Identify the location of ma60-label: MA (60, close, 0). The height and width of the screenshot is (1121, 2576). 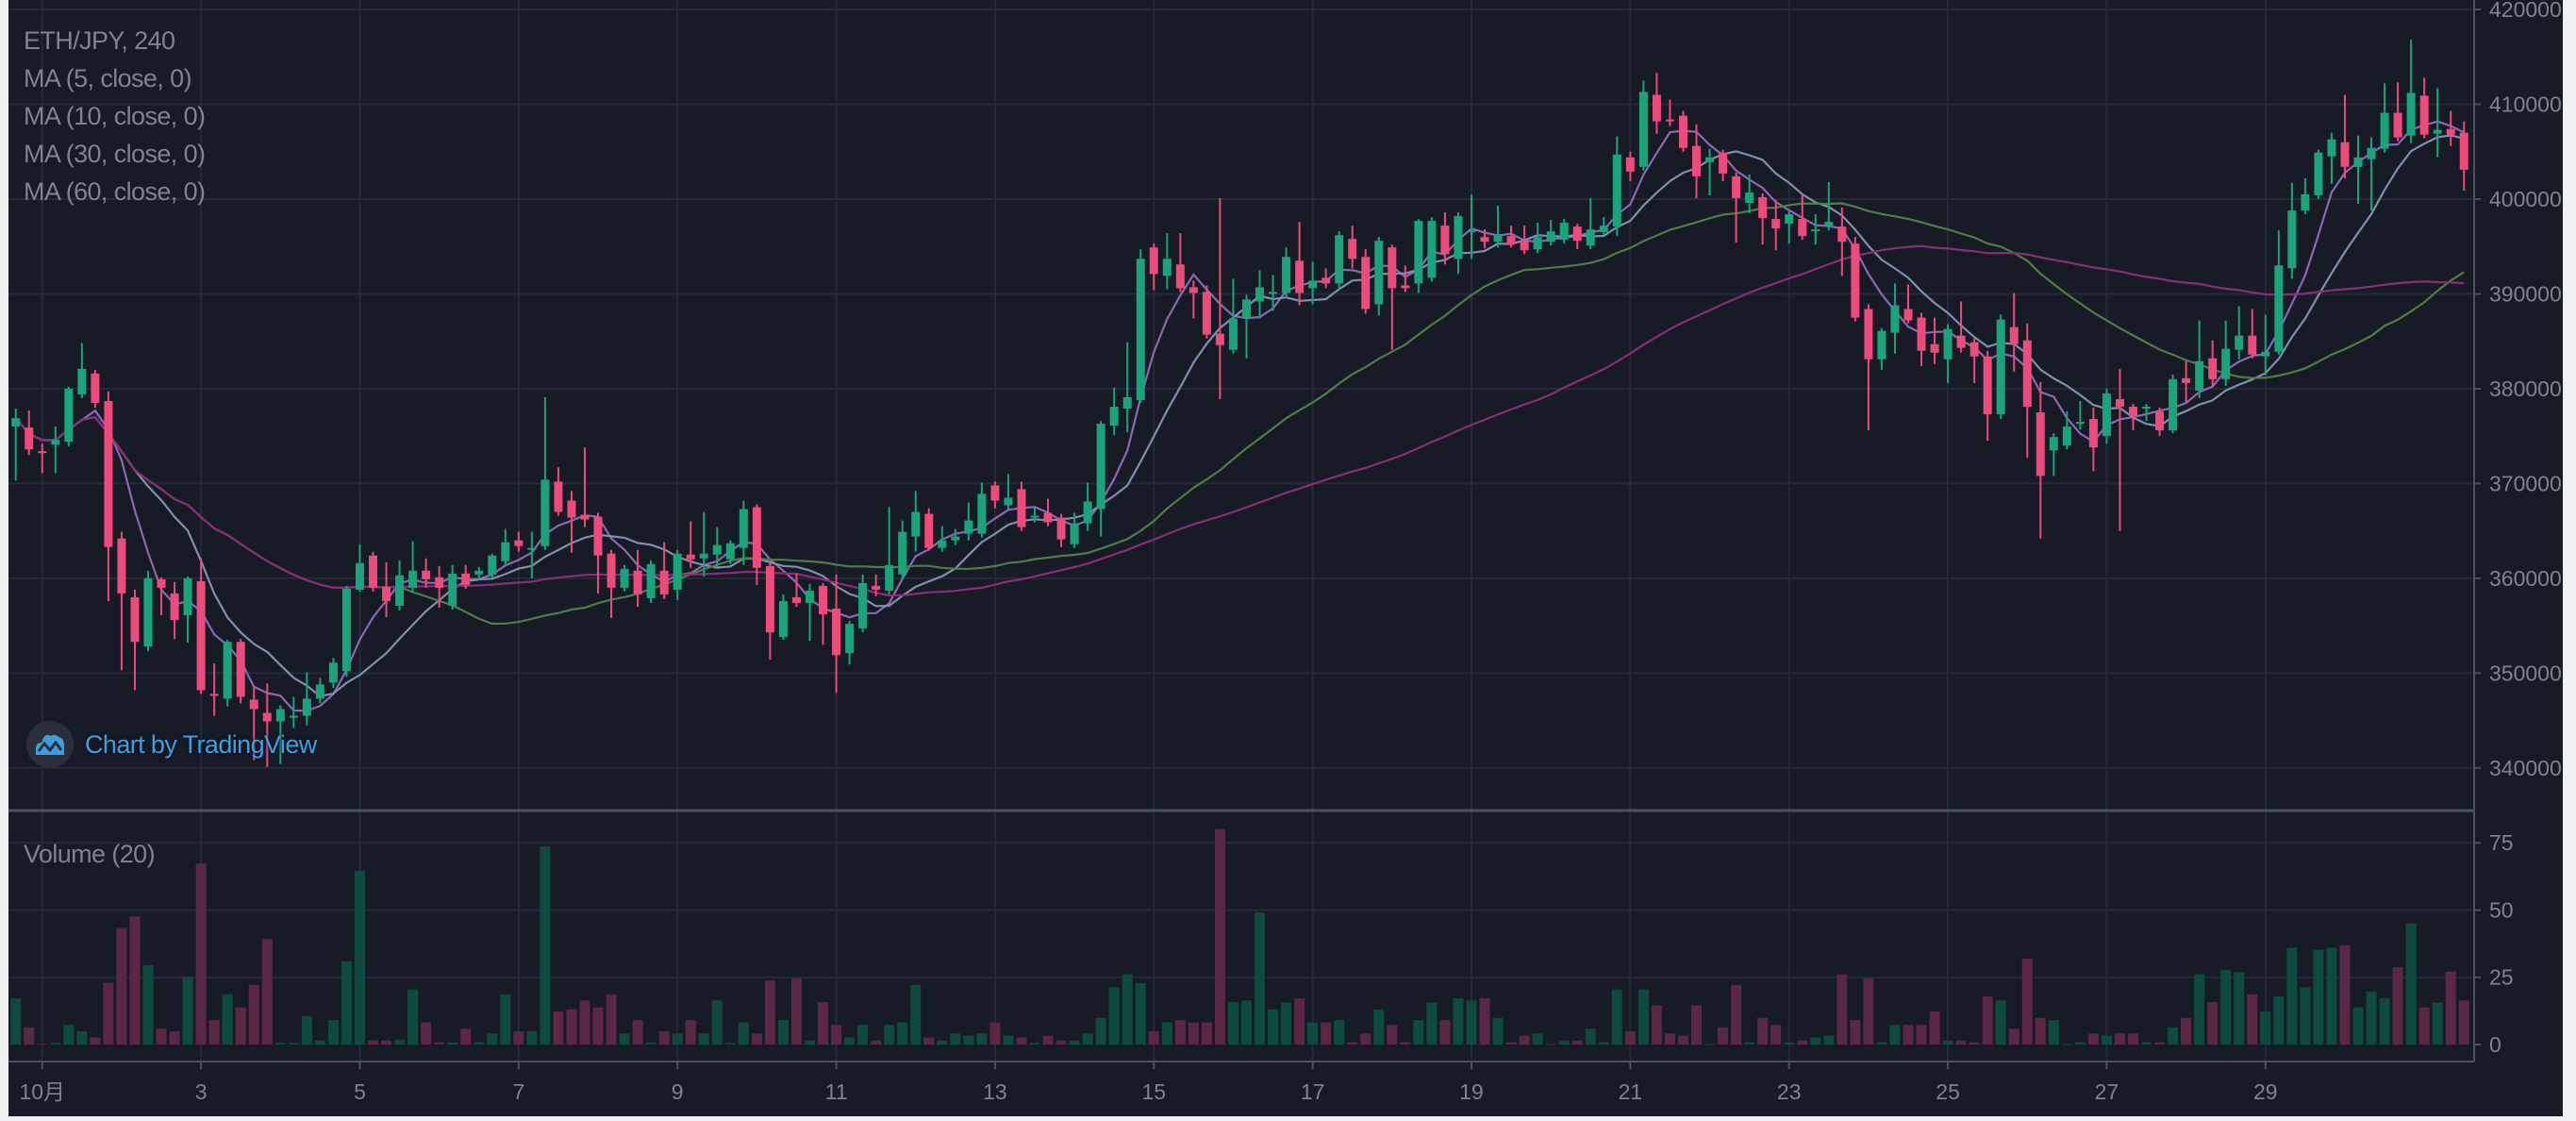
(115, 191).